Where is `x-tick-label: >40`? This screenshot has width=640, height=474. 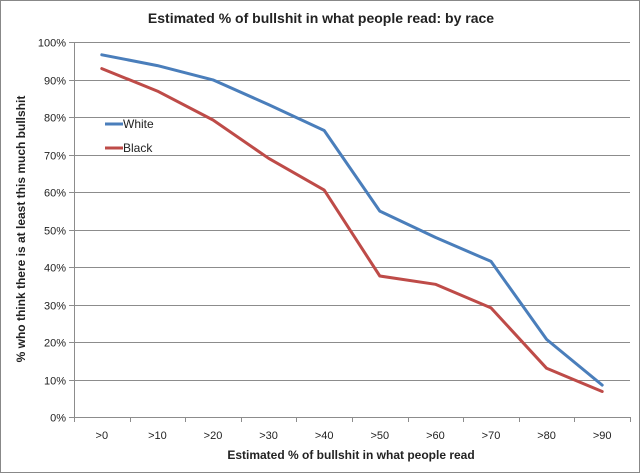 x-tick-label: >40 is located at coordinates (324, 436).